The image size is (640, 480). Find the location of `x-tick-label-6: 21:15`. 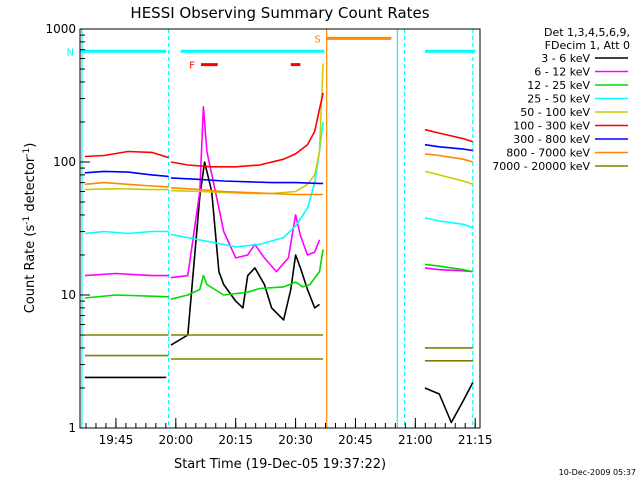

x-tick-label-6: 21:15 is located at coordinates (475, 440).